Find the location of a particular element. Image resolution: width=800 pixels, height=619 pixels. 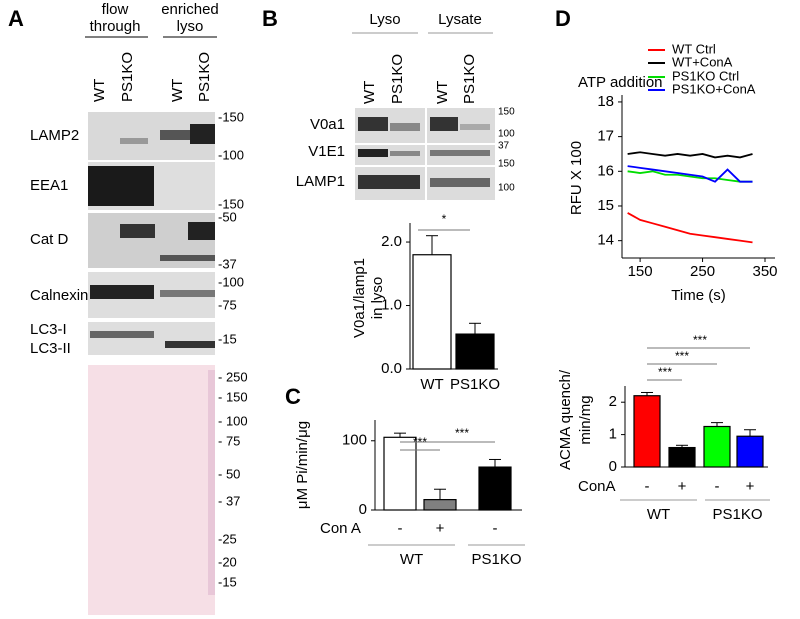

y-axis-label: ACMA quench/ is located at coordinates (565, 419).